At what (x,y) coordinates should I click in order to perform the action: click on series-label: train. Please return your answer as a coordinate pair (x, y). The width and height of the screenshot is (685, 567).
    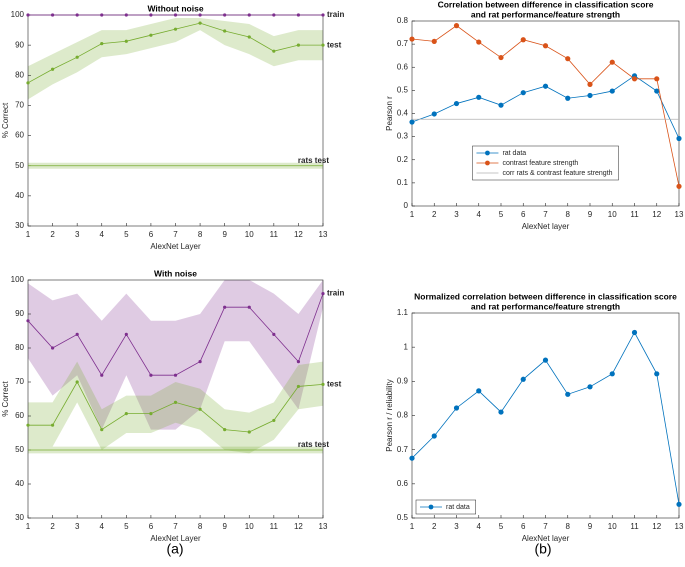
    Looking at the image, I should click on (335, 14).